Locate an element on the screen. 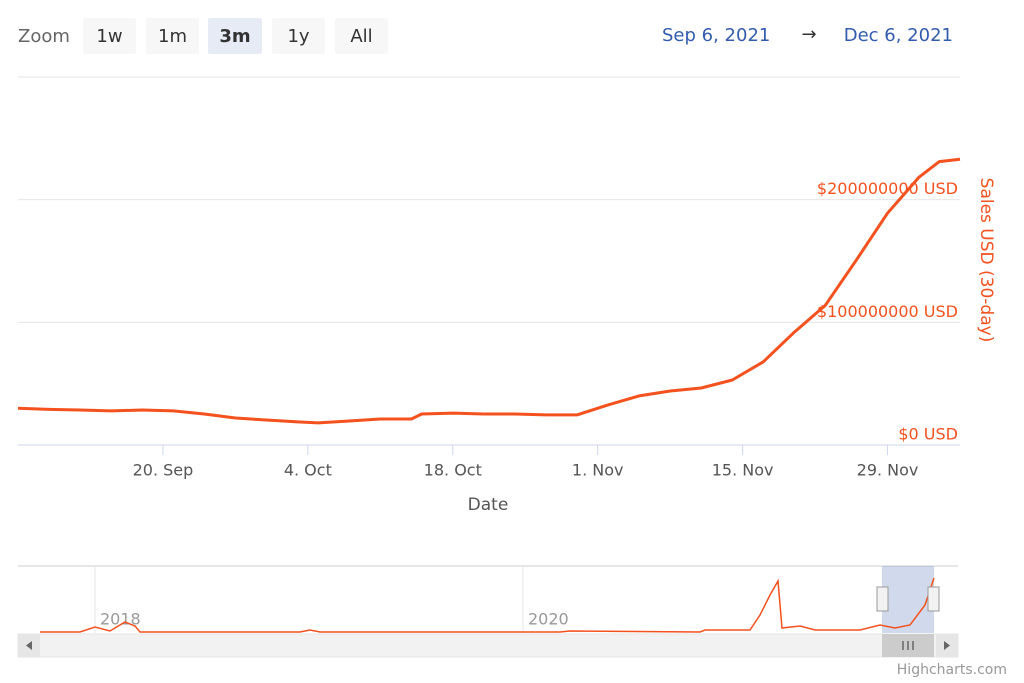  y-tick-label: $200000000 USD is located at coordinates (887, 188).